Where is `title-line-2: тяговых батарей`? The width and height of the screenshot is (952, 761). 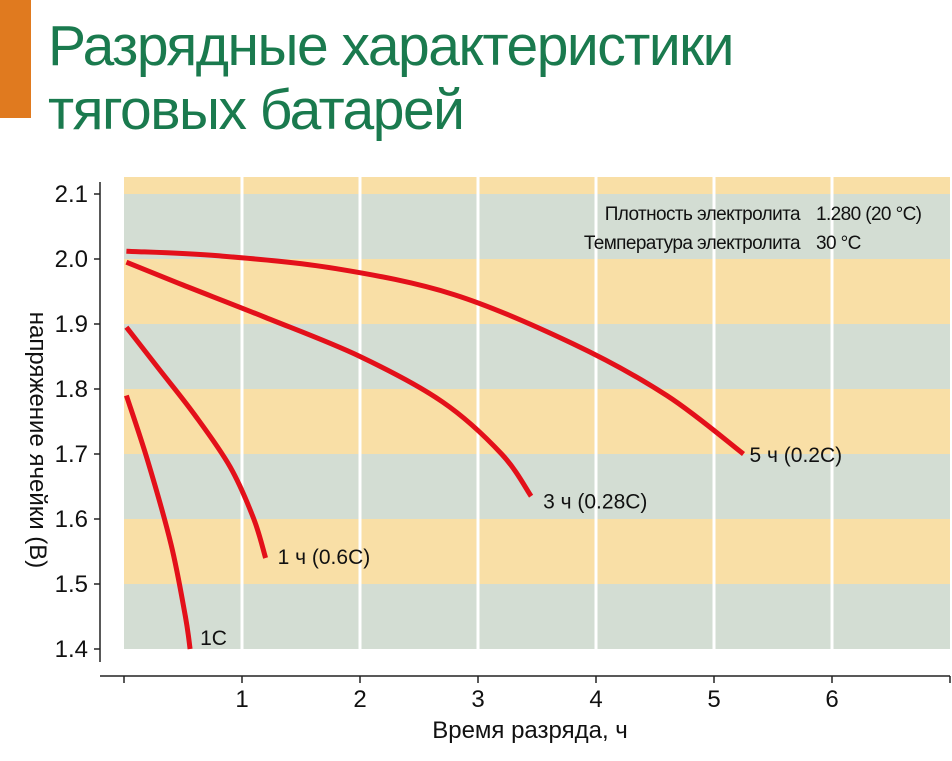
title-line-2: тяговых батарей is located at coordinates (256, 110).